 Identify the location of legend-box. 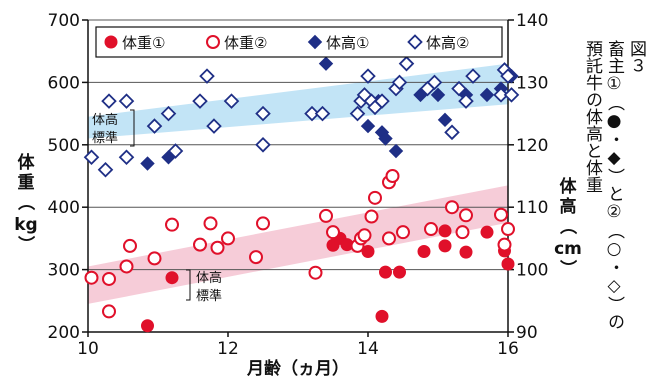
(299, 42).